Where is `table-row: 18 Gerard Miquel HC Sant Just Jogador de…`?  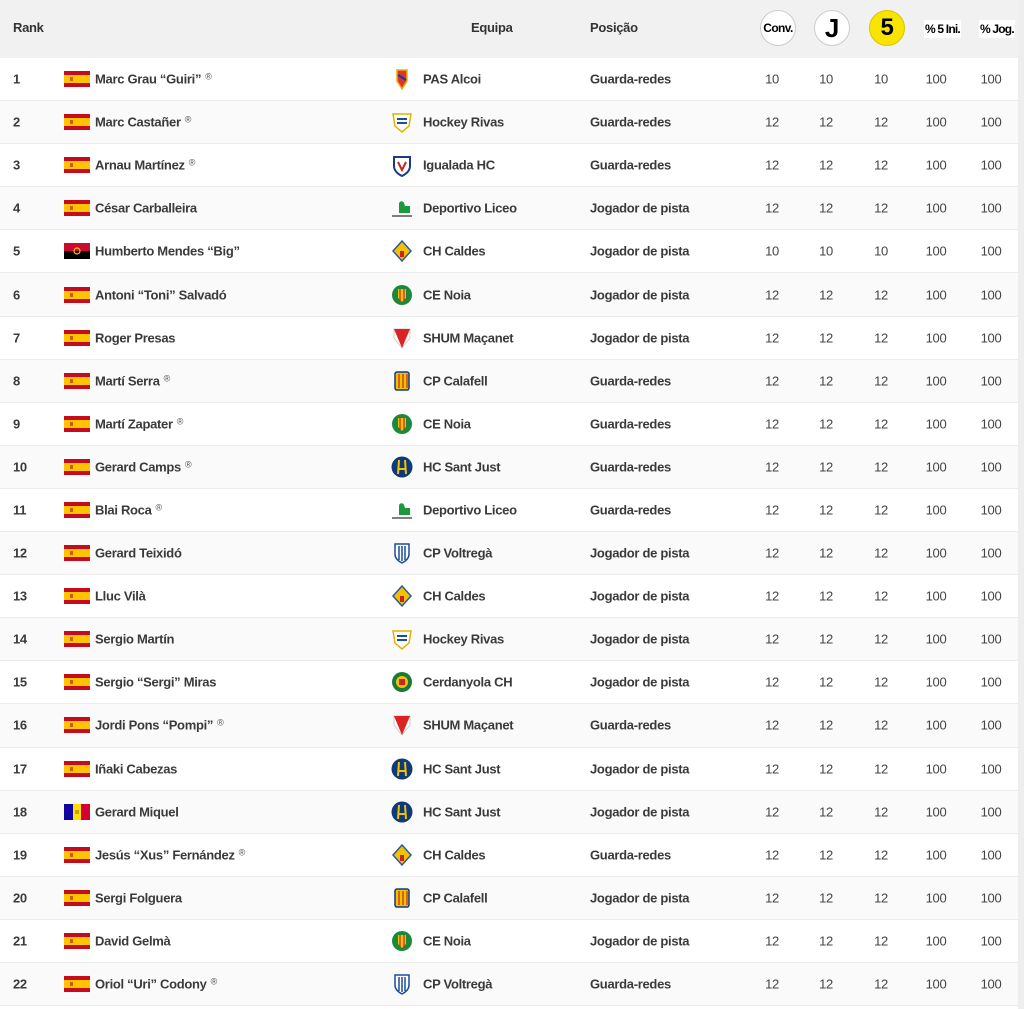 table-row: 18 Gerard Miquel HC Sant Just Jogador de… is located at coordinates (509, 812).